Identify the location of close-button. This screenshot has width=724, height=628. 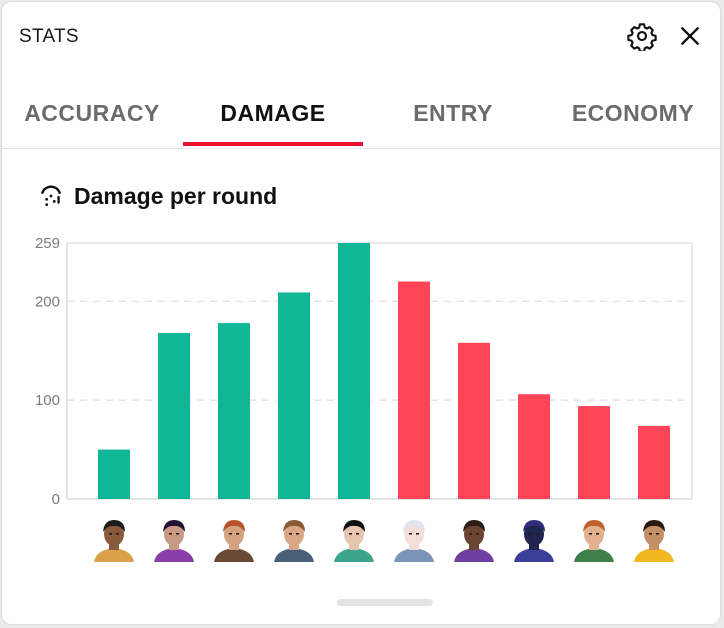
(690, 36).